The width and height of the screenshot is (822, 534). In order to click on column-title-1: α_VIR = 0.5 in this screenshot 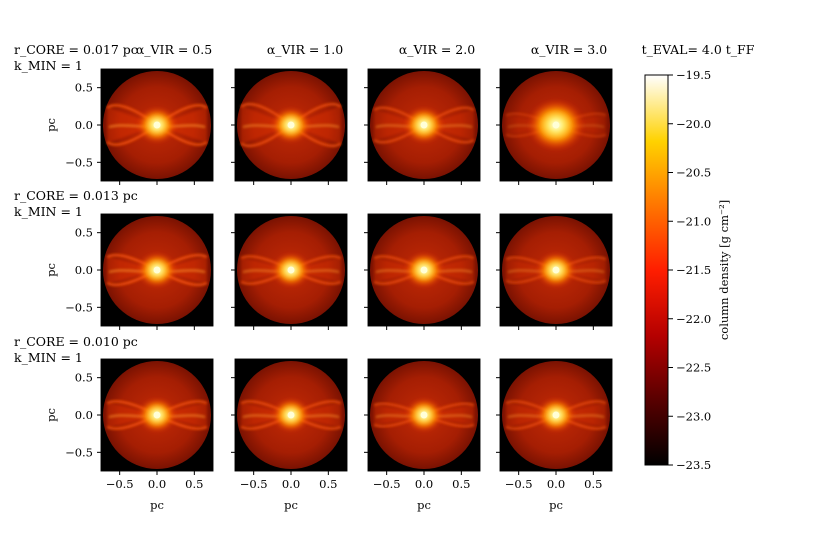, I will do `click(174, 49)`.